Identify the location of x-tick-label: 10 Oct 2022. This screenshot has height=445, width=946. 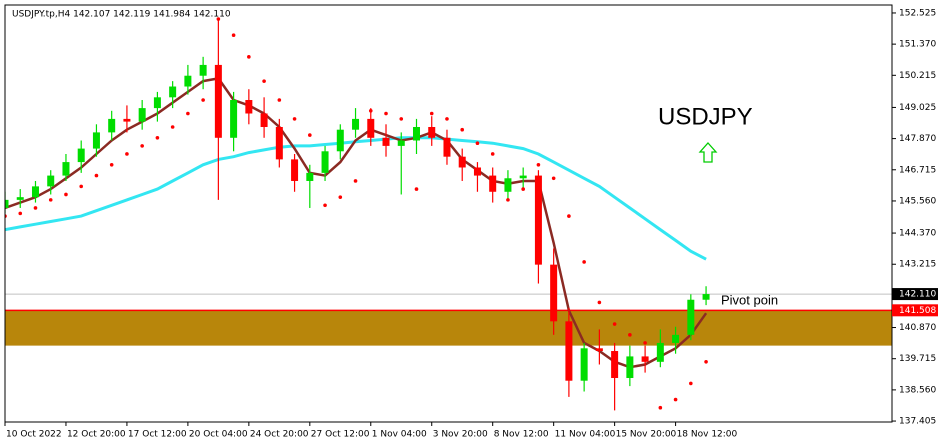
(34, 435).